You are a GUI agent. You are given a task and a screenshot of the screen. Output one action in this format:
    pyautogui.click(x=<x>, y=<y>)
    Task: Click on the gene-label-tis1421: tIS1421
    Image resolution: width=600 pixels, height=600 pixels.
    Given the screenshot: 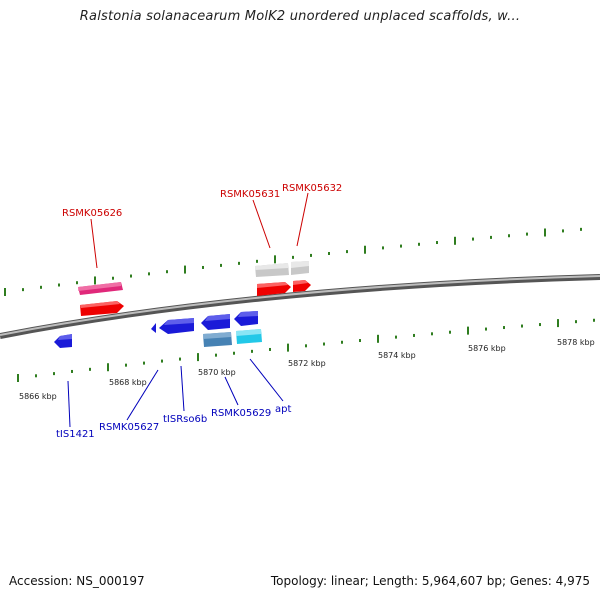 What is the action you would take?
    pyautogui.click(x=75, y=434)
    